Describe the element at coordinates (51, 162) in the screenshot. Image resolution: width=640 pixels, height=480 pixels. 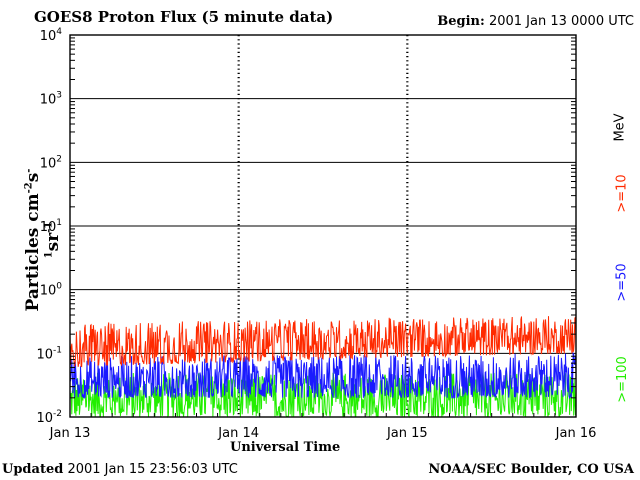
I see `y-tick-label: 10²` at that location.